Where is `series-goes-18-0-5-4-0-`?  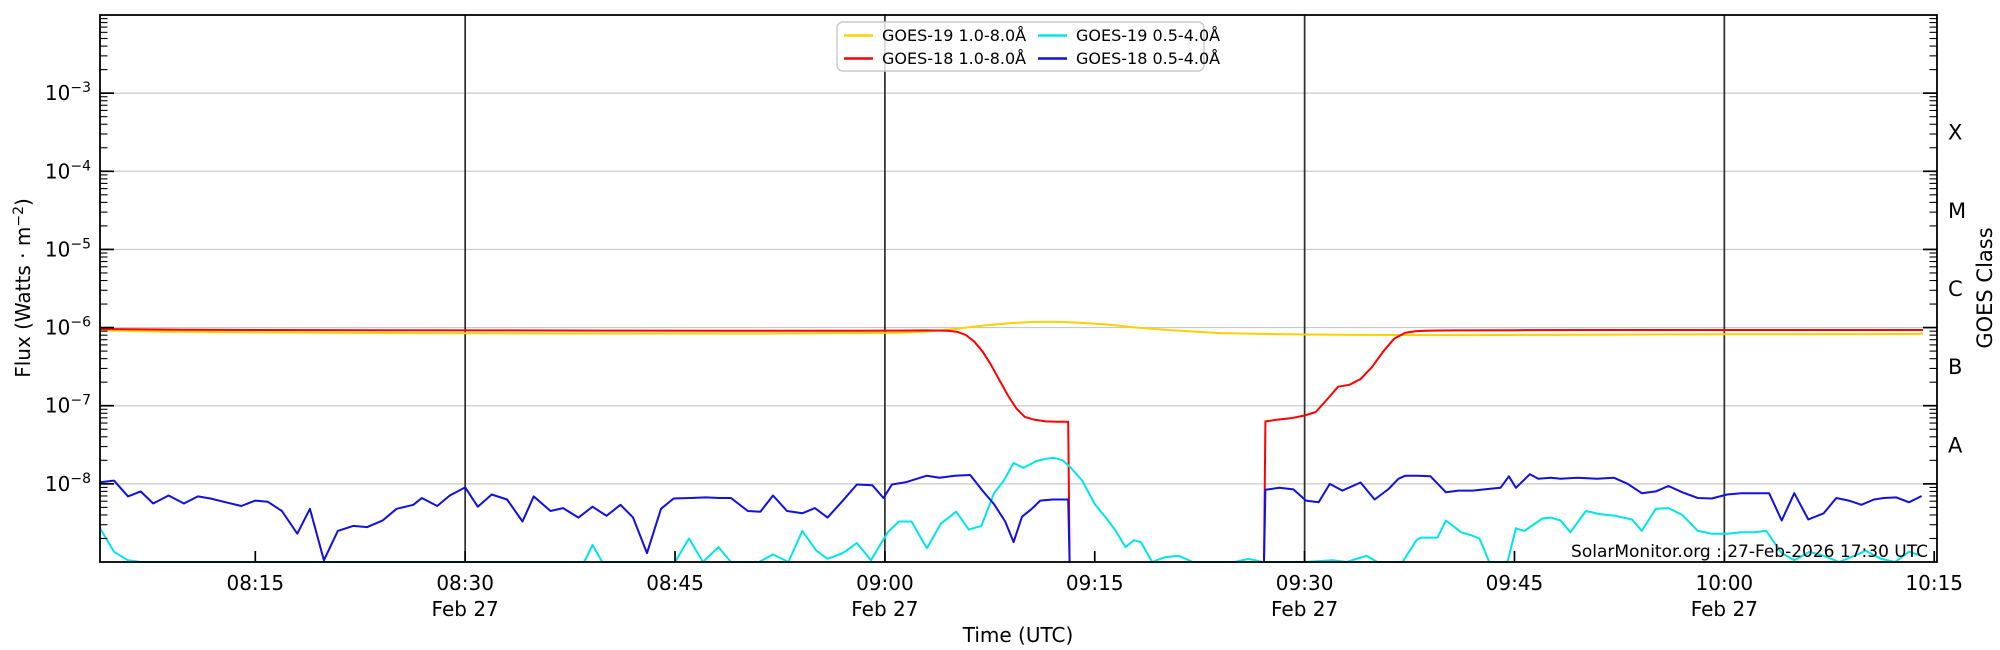 series-goes-18-0-5-4-0- is located at coordinates (1011, 518).